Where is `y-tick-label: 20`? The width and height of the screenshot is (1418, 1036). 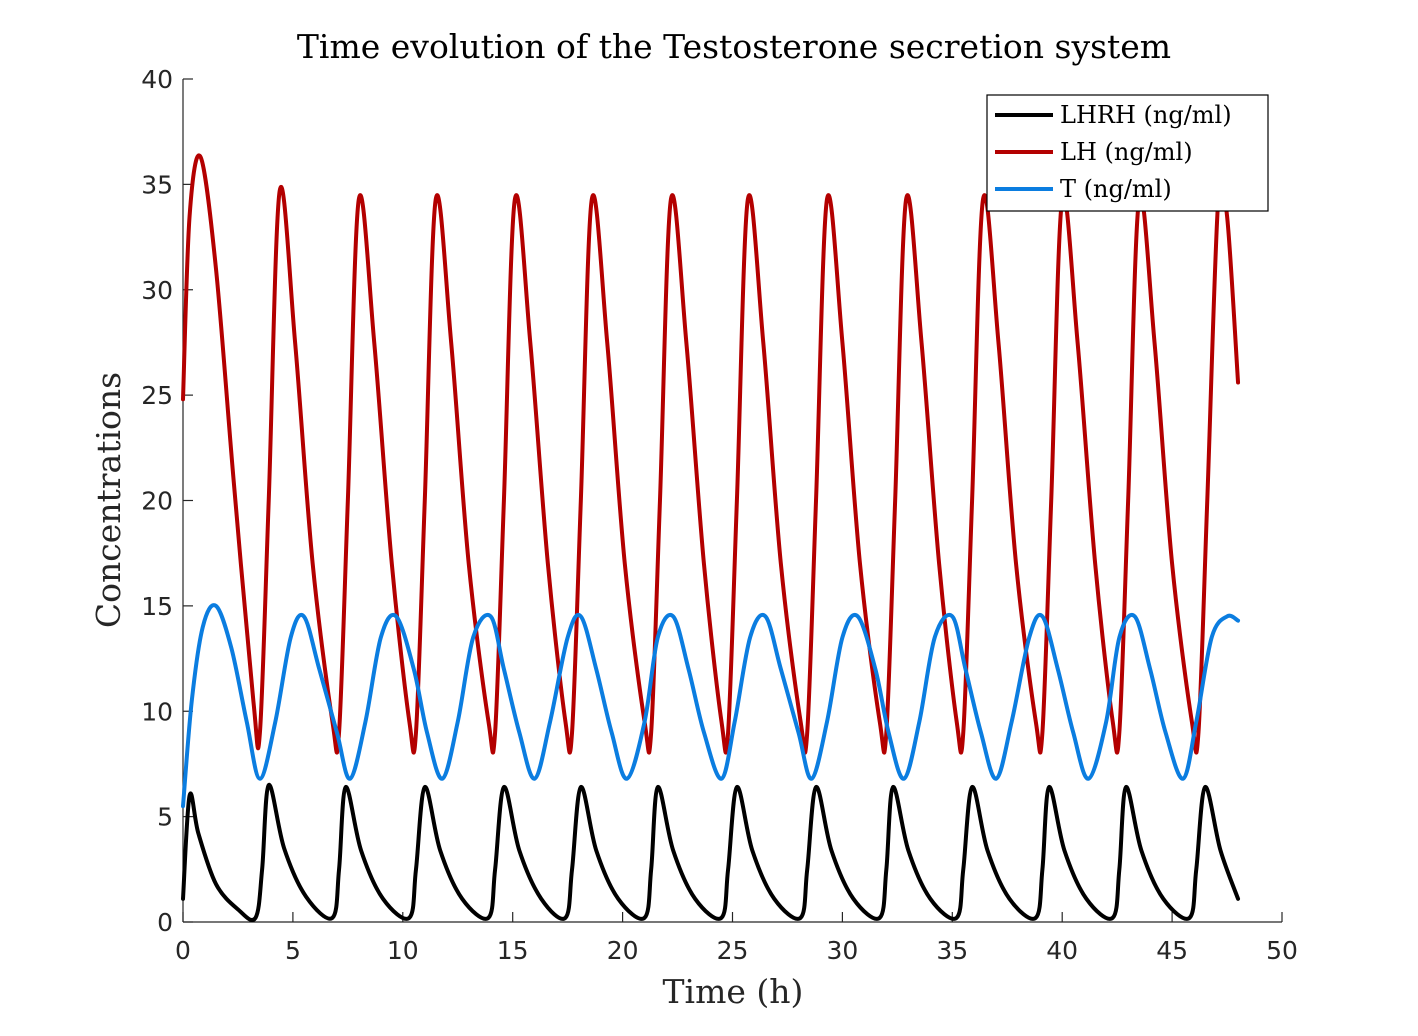
y-tick-label: 20 is located at coordinates (157, 501).